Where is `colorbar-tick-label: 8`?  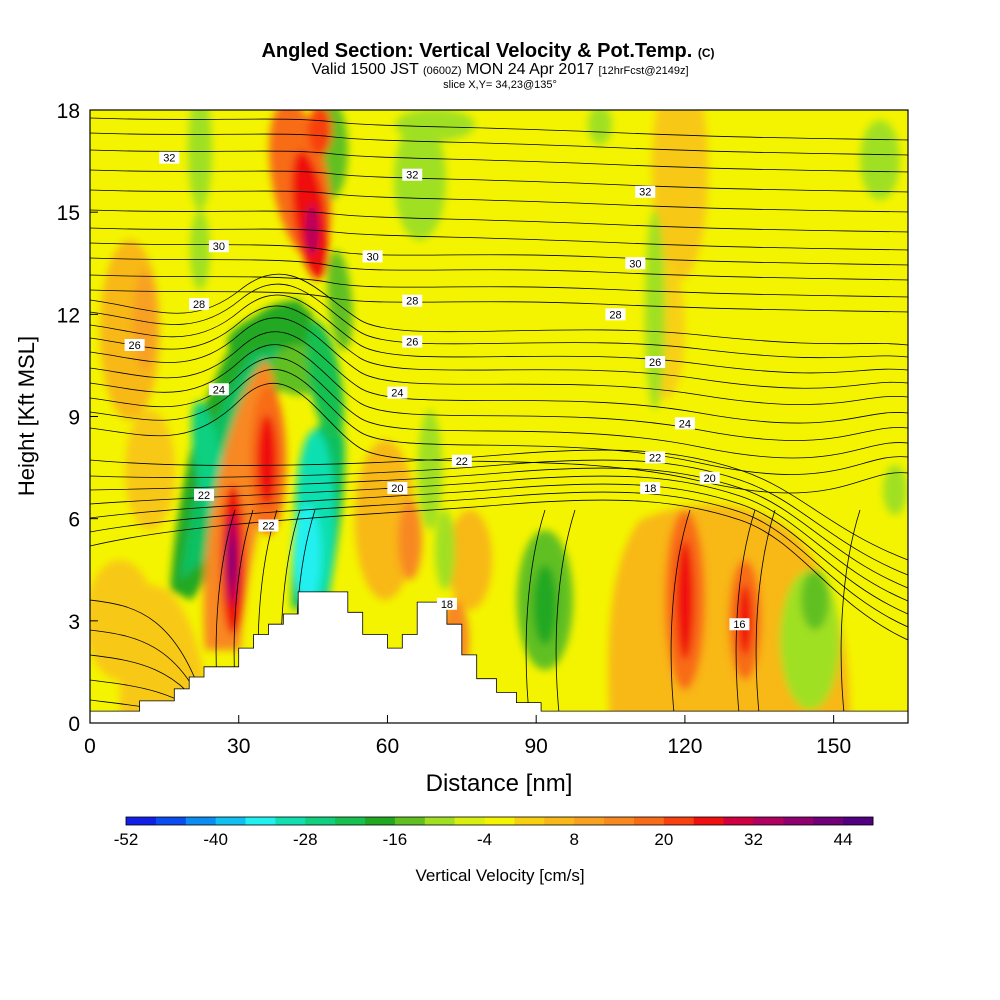
colorbar-tick-label: 8 is located at coordinates (573, 839).